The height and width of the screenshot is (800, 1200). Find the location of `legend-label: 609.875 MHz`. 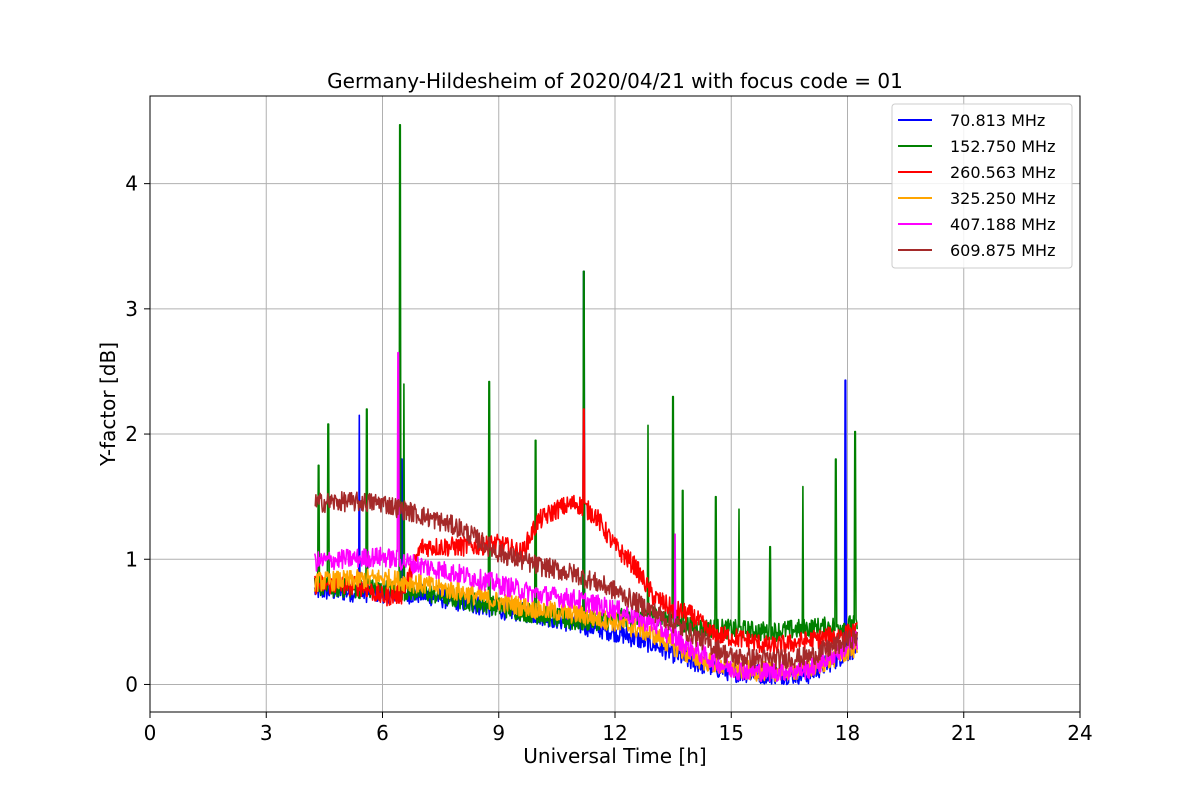

legend-label: 609.875 MHz is located at coordinates (1002, 250).